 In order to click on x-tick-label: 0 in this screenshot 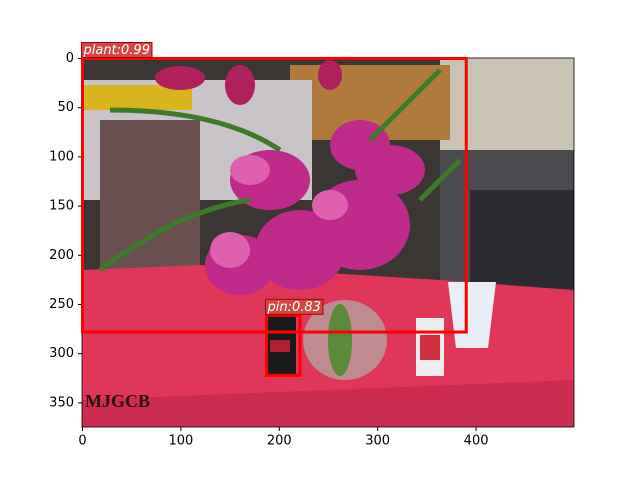, I will do `click(82, 441)`.